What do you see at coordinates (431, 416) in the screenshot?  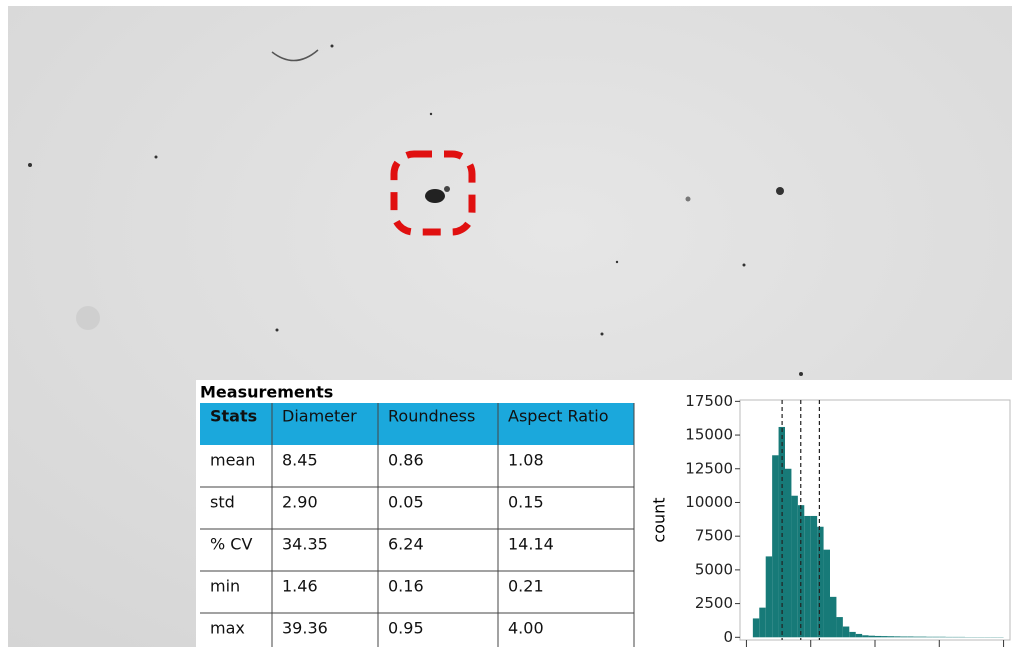 I see `header-cell: Roundness` at bounding box center [431, 416].